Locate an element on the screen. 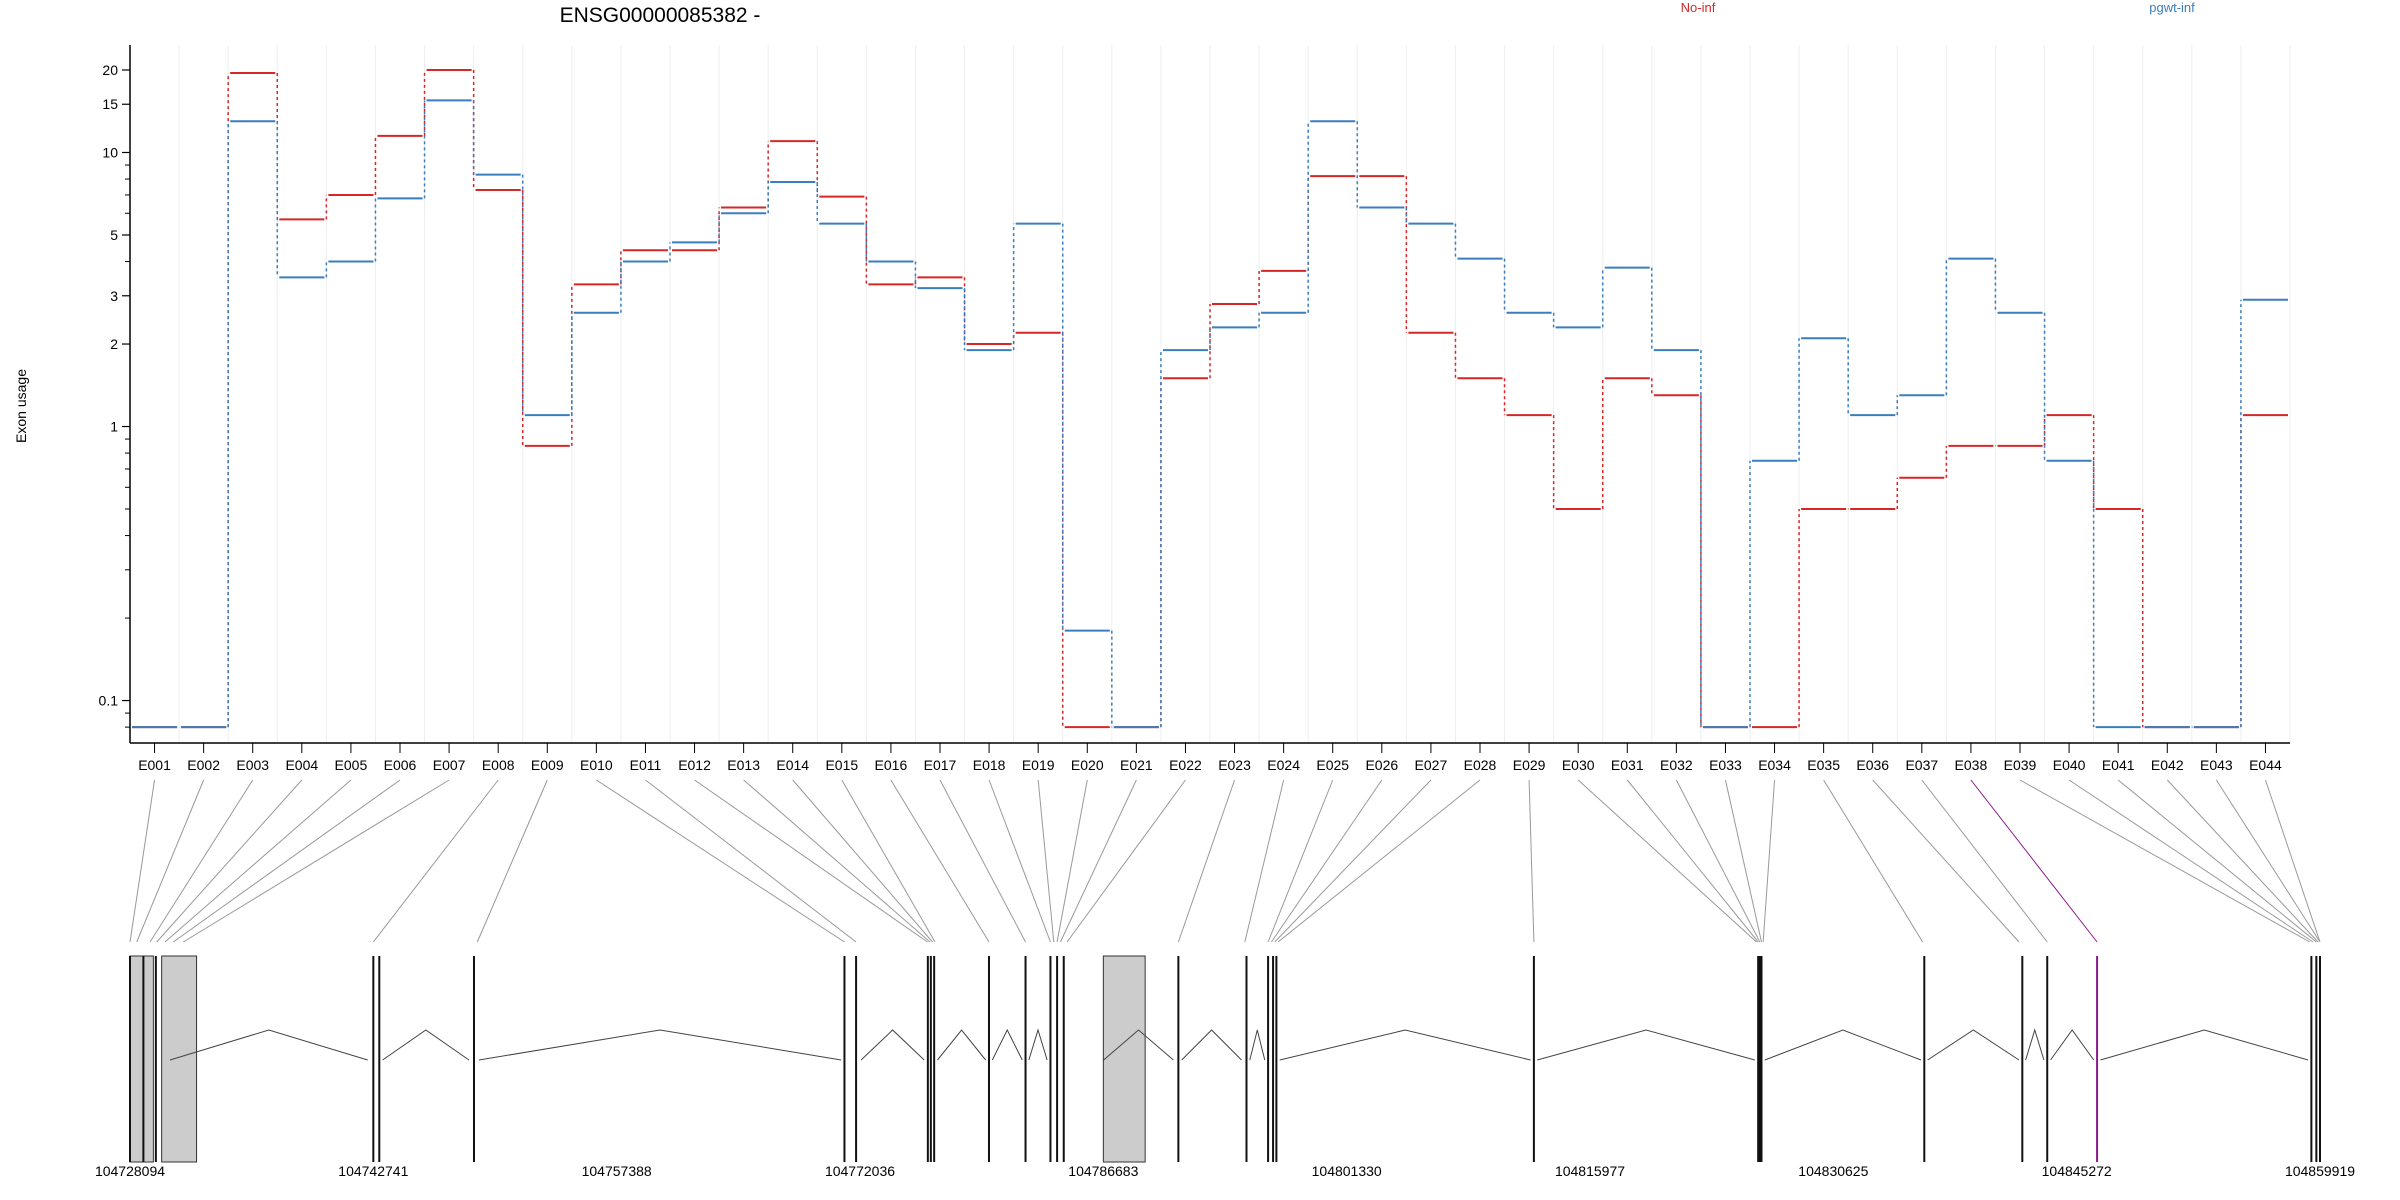  x-tick-label: E026 is located at coordinates (1381, 765).